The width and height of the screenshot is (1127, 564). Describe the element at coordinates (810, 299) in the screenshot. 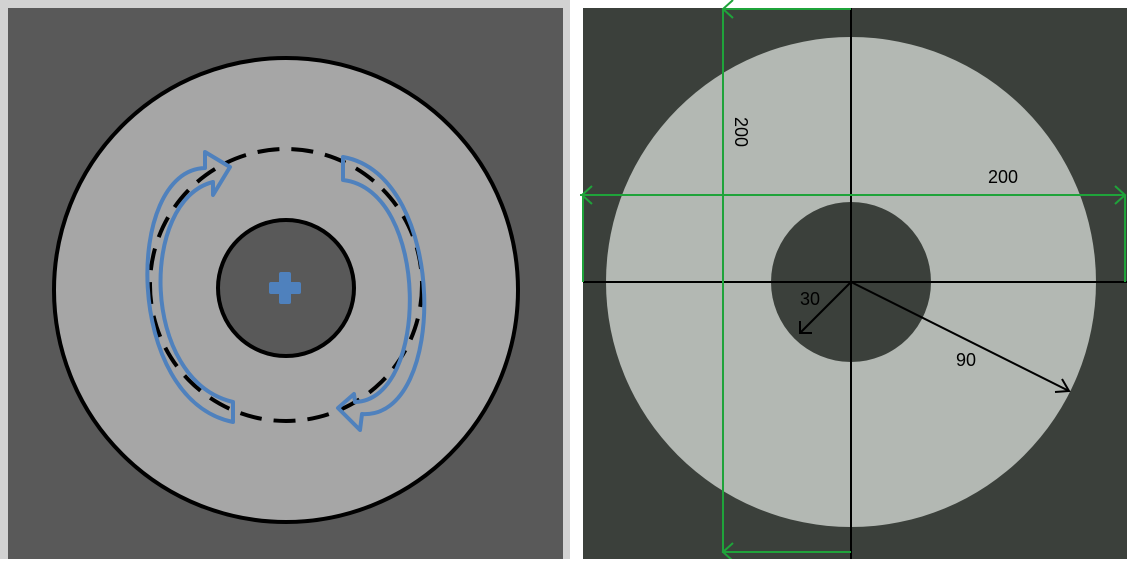

I see `inner-radius-label: 30` at that location.